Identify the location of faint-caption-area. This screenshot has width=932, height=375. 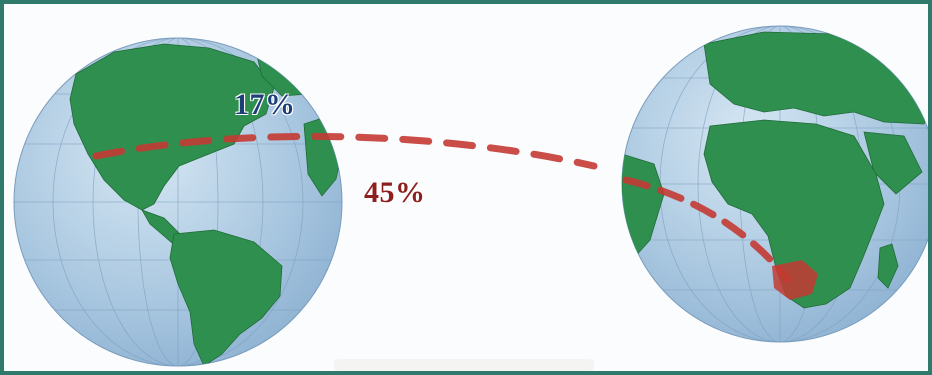
(464, 365).